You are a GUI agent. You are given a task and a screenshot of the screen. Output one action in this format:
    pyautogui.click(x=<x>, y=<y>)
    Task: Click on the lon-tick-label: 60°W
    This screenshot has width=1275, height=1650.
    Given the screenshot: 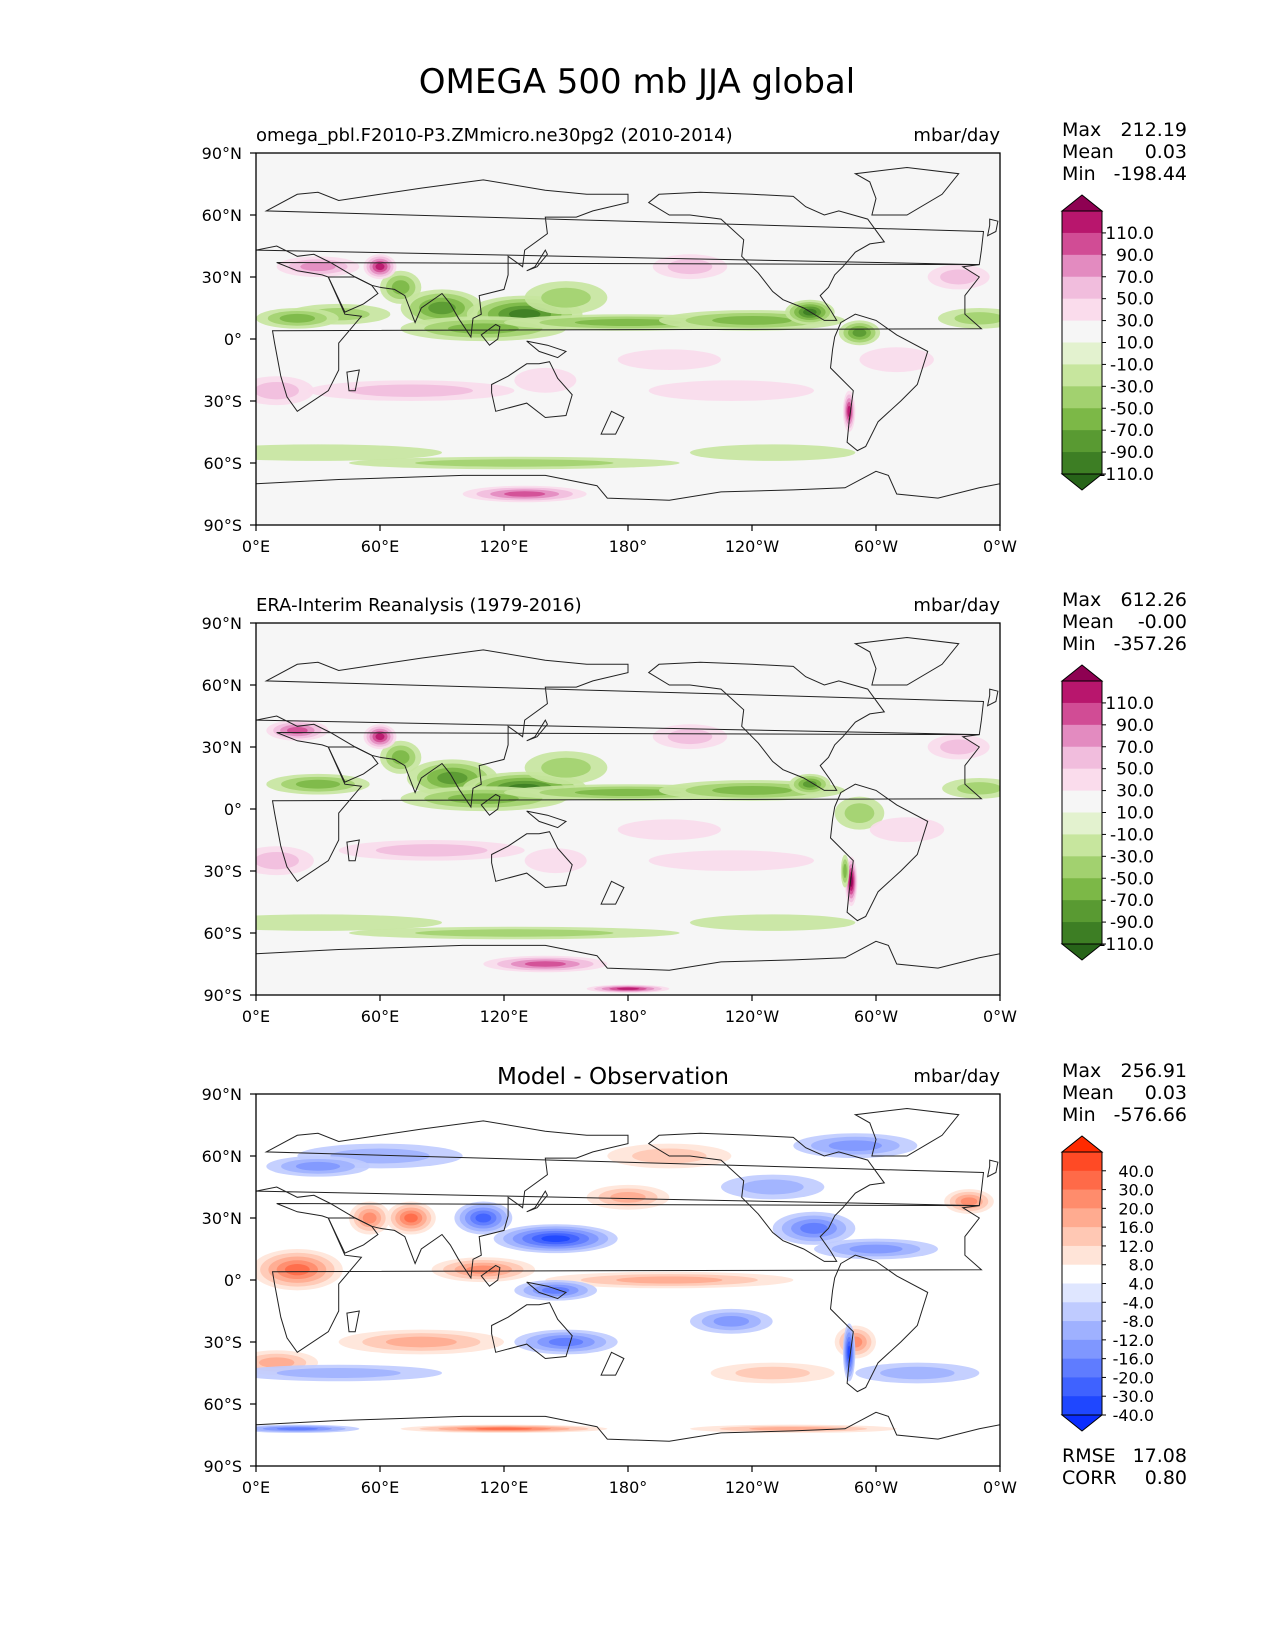 What is the action you would take?
    pyautogui.click(x=876, y=1487)
    